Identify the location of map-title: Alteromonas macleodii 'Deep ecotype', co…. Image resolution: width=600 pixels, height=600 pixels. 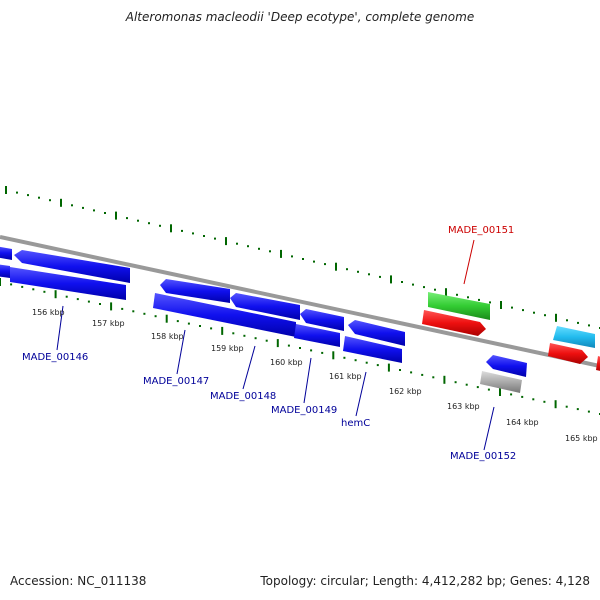
(300, 17).